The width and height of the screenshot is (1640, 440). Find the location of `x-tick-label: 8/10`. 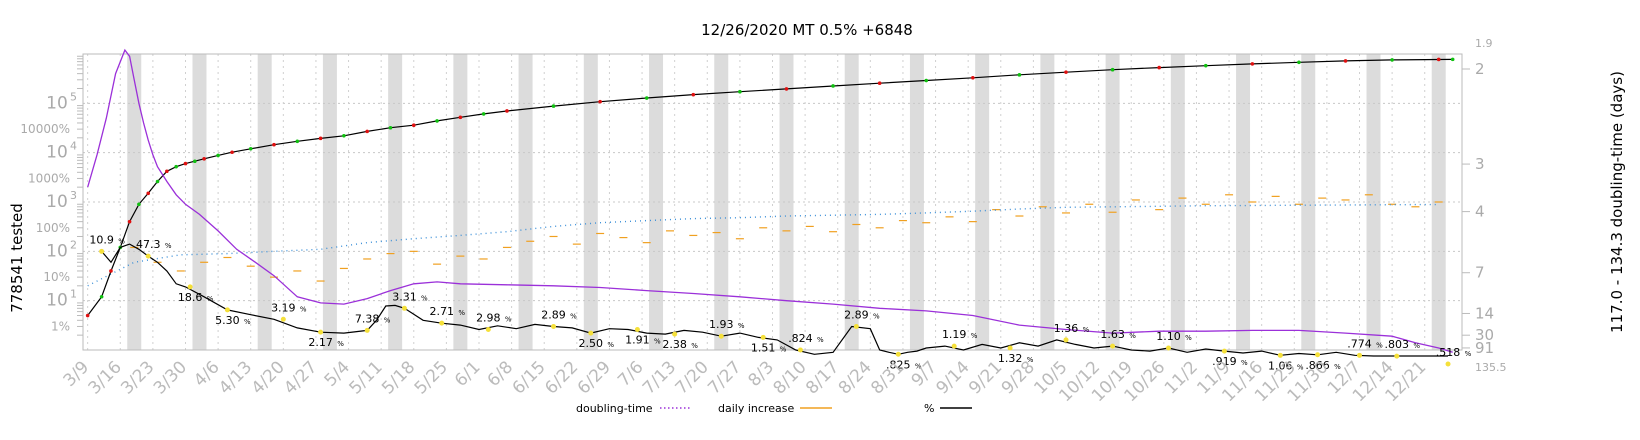

x-tick-label: 8/10 is located at coordinates (790, 377).